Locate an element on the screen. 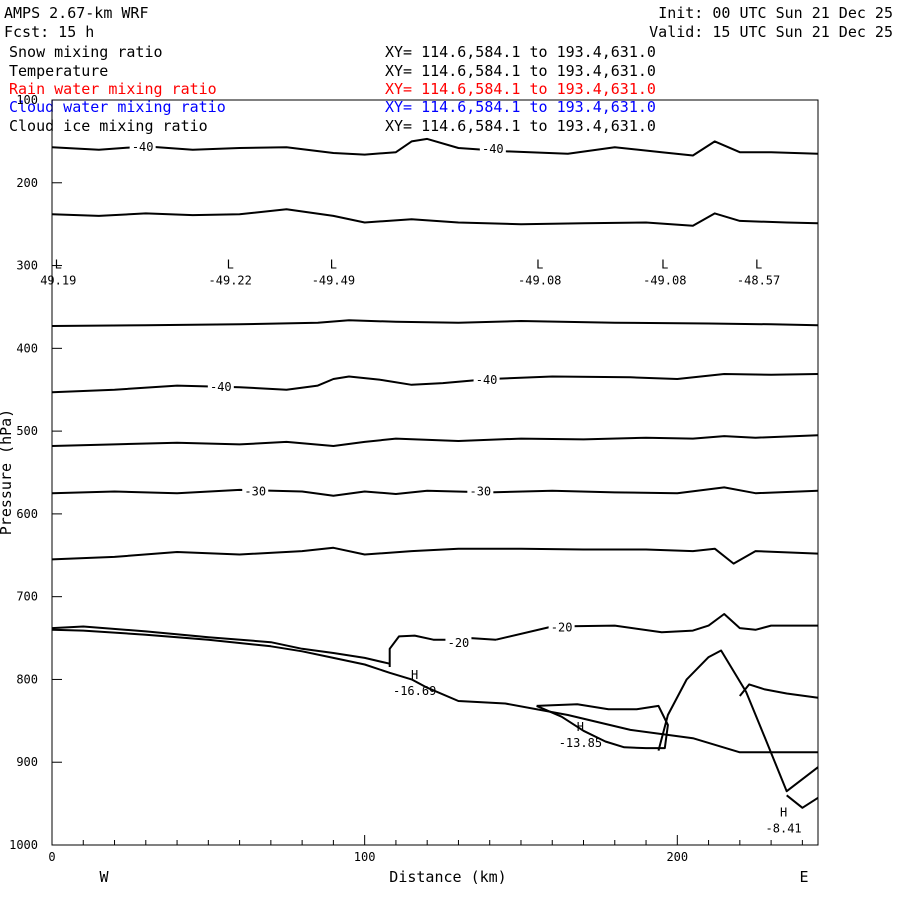 The image size is (900, 905). extremum-value: -49.22 is located at coordinates (230, 280).